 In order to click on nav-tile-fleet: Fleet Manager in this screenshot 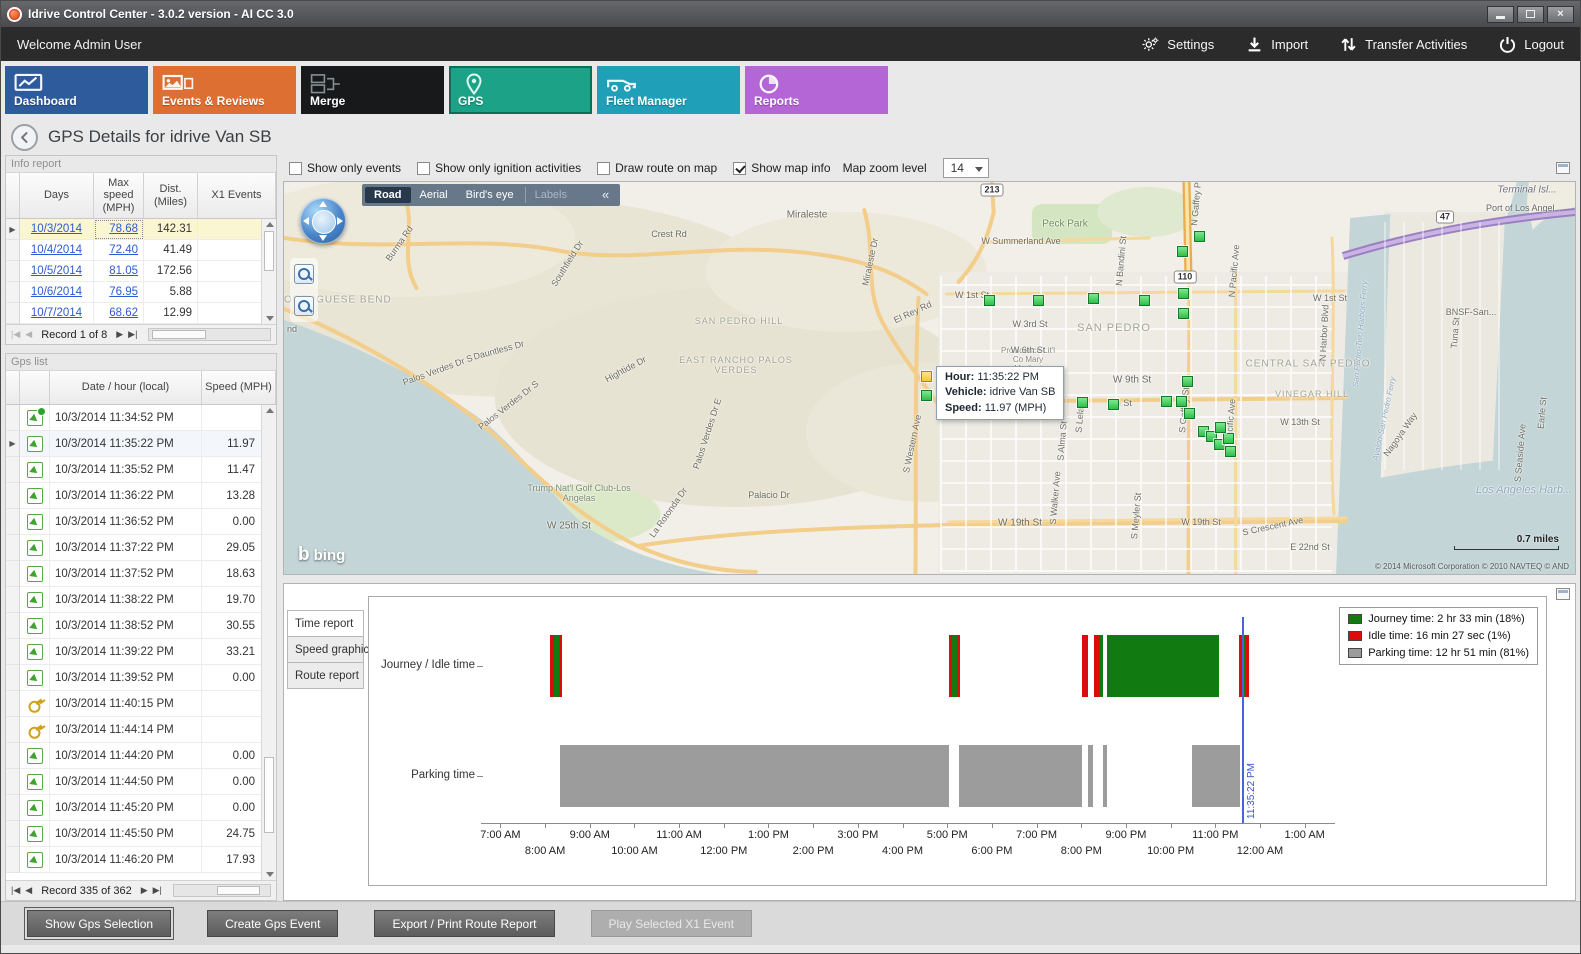, I will do `click(668, 90)`.